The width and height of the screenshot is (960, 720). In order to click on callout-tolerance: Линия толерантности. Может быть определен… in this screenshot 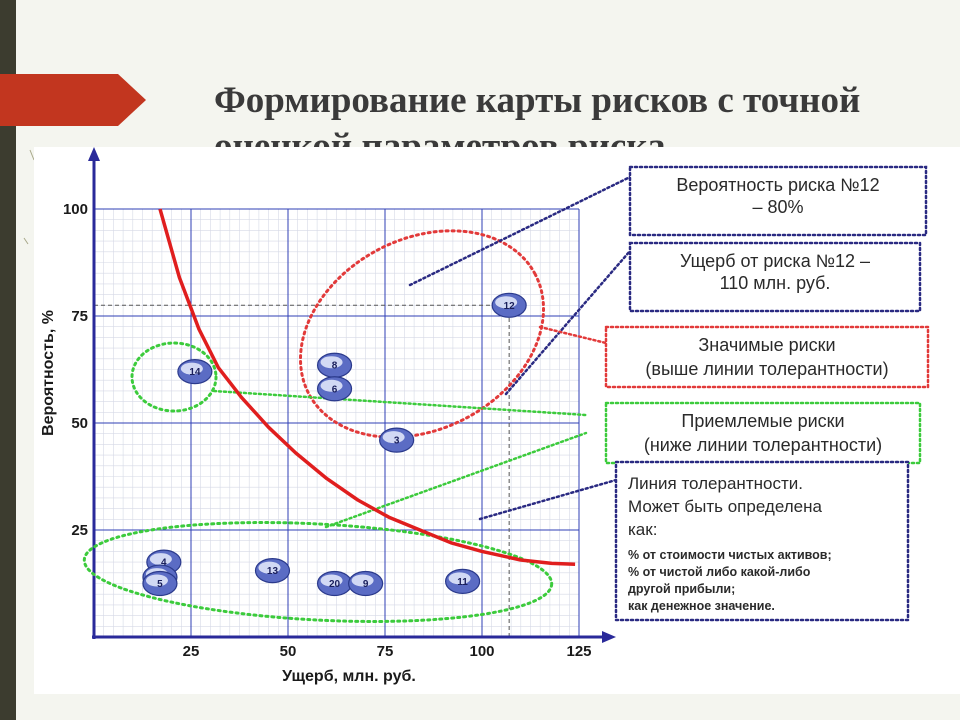, I will do `click(762, 541)`.